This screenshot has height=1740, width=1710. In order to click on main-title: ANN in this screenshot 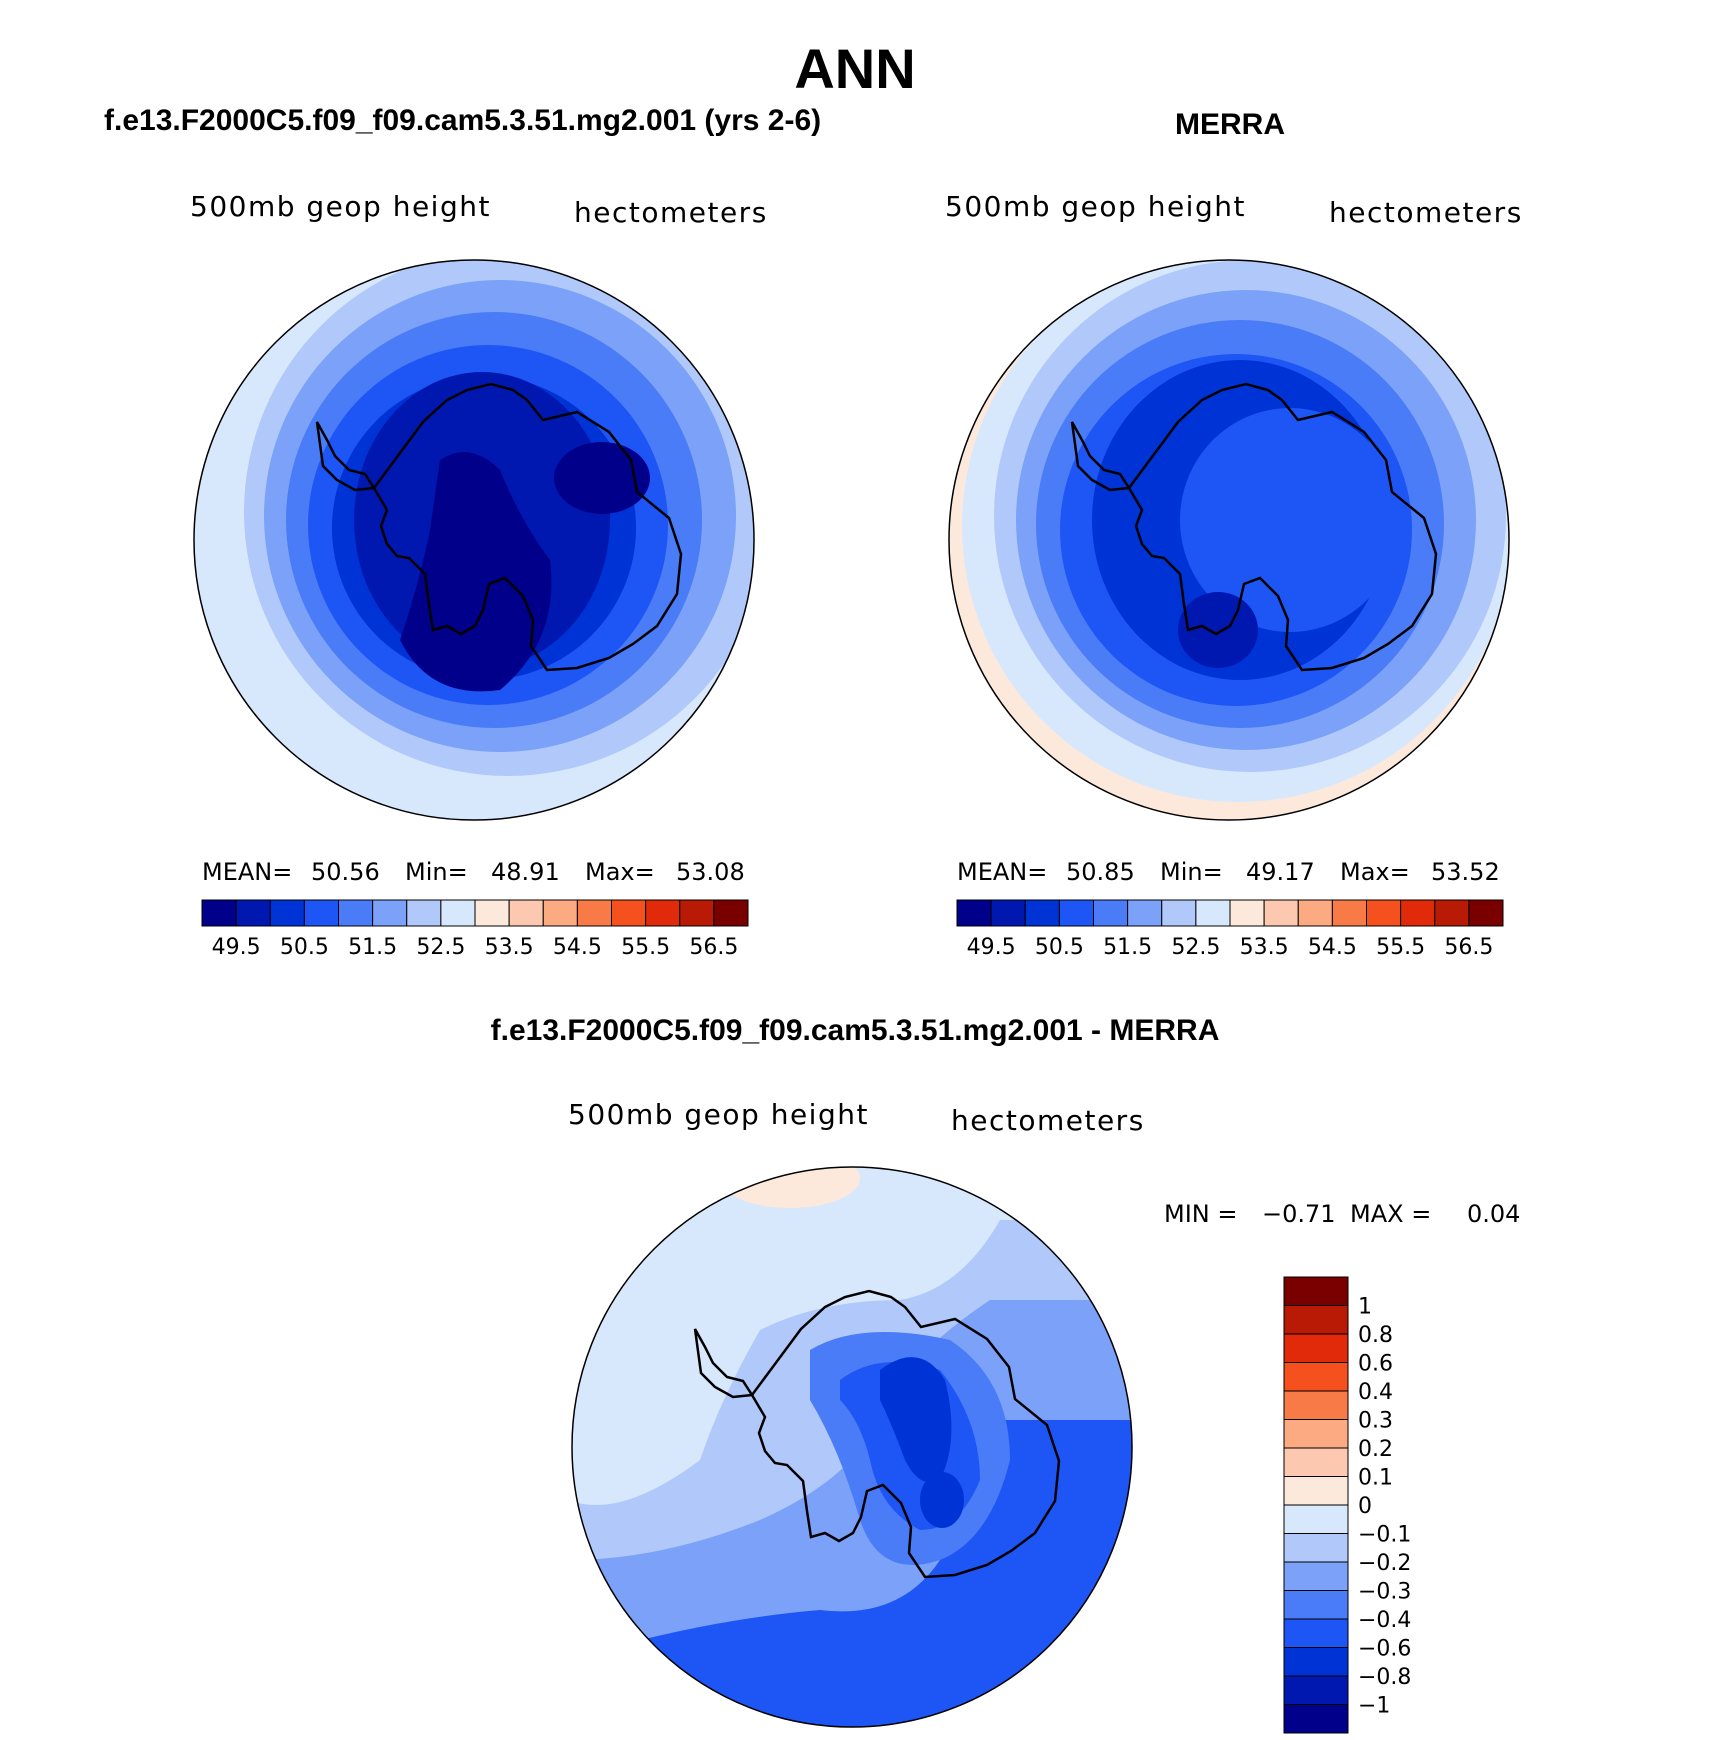, I will do `click(855, 68)`.